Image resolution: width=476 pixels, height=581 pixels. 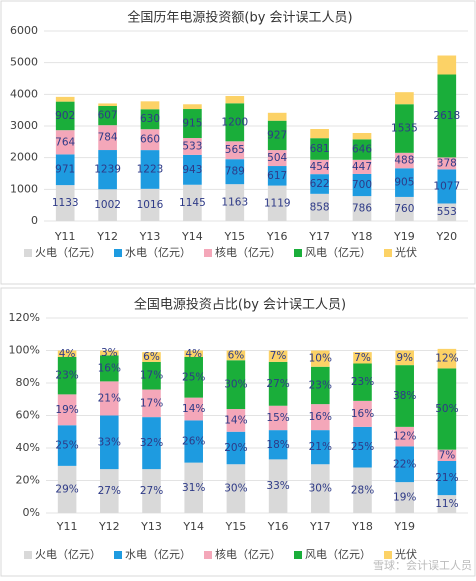 I want to click on data-label: 10%, so click(x=320, y=359).